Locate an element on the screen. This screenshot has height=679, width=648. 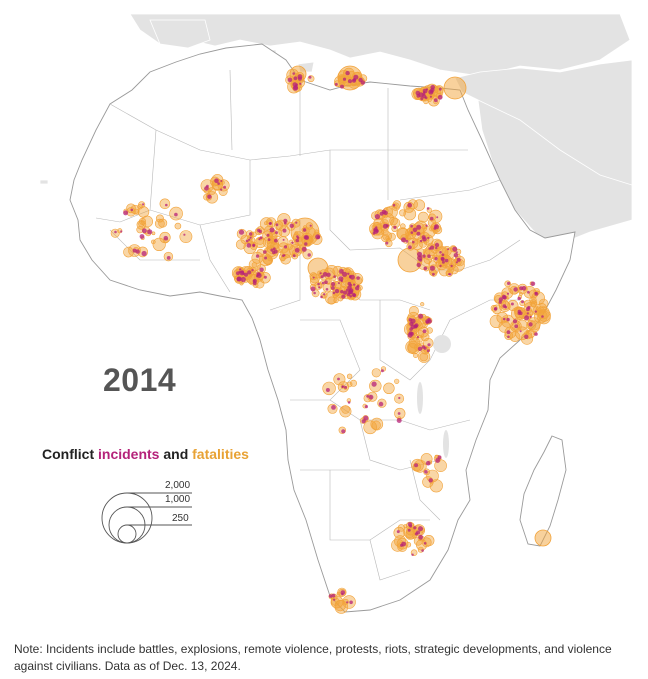
legend-label-1000: 1,000 is located at coordinates (178, 499).